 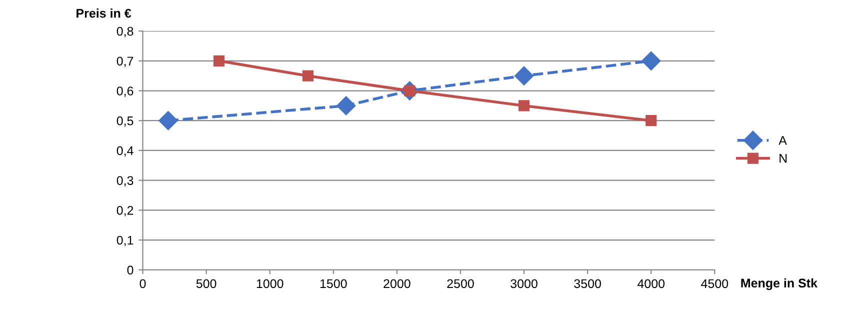 What do you see at coordinates (125, 211) in the screenshot?
I see `y-tick-label: 0,2` at bounding box center [125, 211].